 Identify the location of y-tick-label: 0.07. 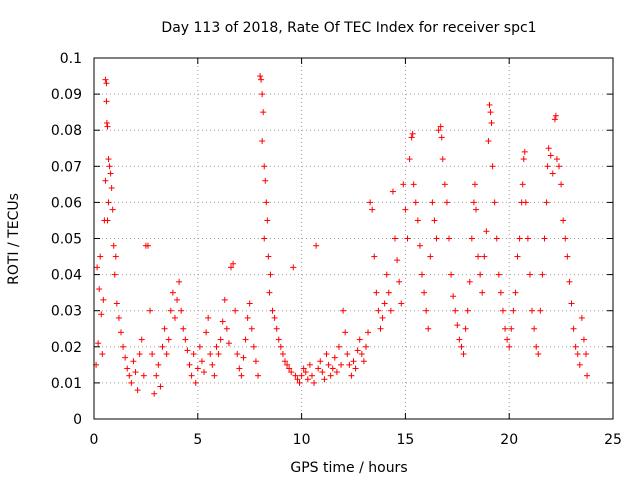
(66, 167).